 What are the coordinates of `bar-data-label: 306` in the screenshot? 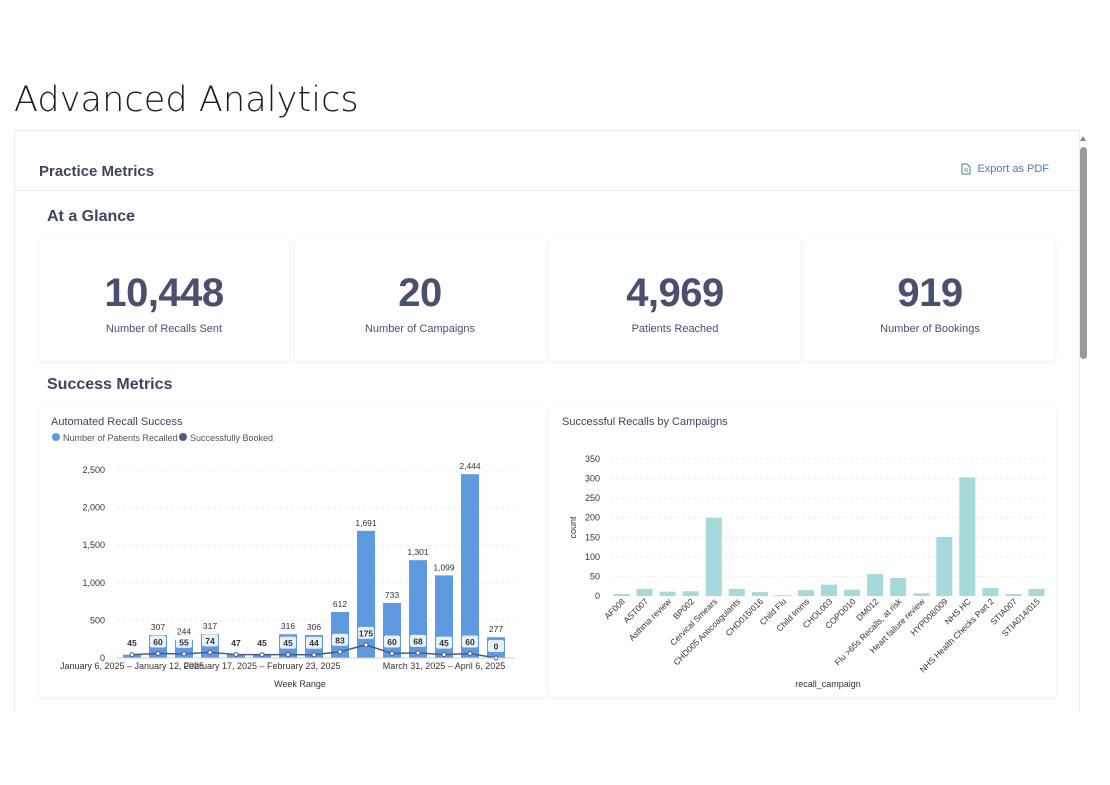 It's located at (314, 627).